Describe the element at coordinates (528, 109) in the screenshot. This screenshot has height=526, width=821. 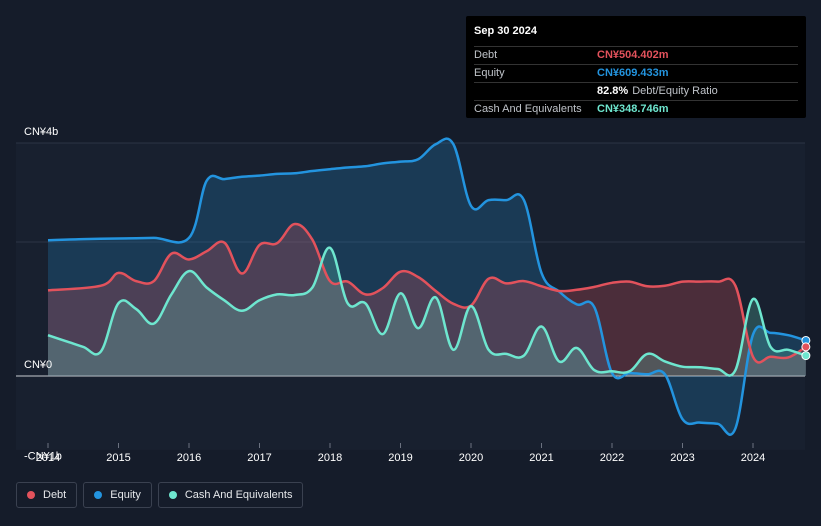
I see `tooltip-cash-label: Cash And Equivalents` at that location.